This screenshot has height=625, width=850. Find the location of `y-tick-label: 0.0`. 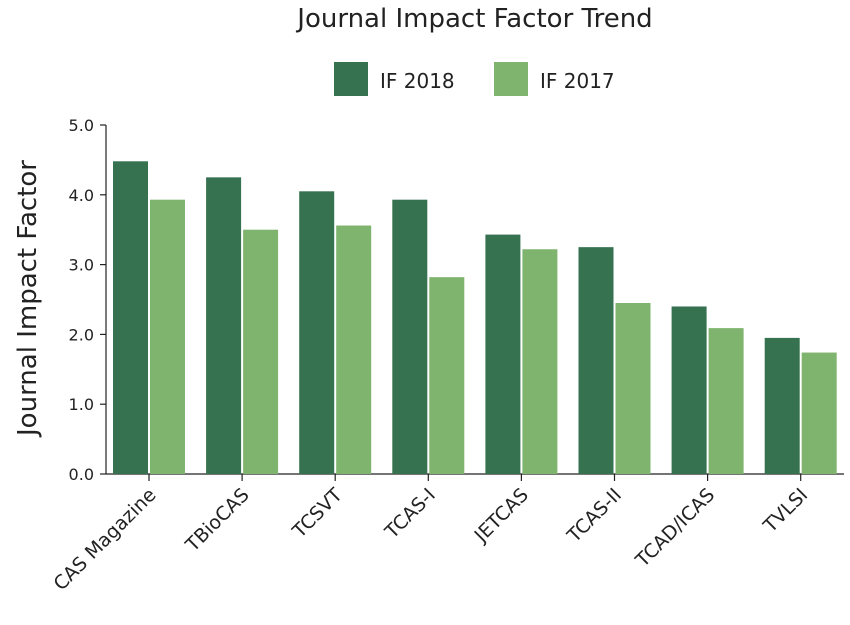

y-tick-label: 0.0 is located at coordinates (81, 474).